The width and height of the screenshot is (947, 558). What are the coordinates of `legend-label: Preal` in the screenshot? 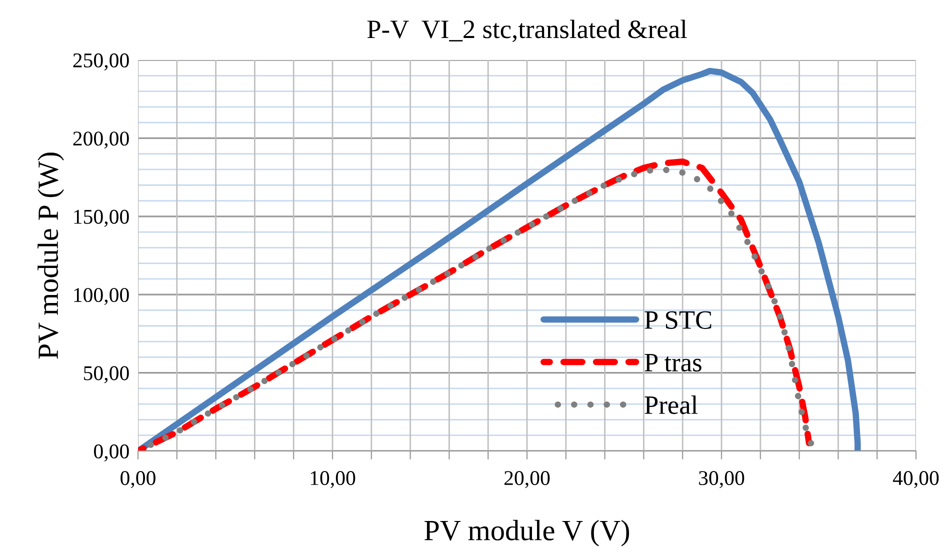 It's located at (671, 405).